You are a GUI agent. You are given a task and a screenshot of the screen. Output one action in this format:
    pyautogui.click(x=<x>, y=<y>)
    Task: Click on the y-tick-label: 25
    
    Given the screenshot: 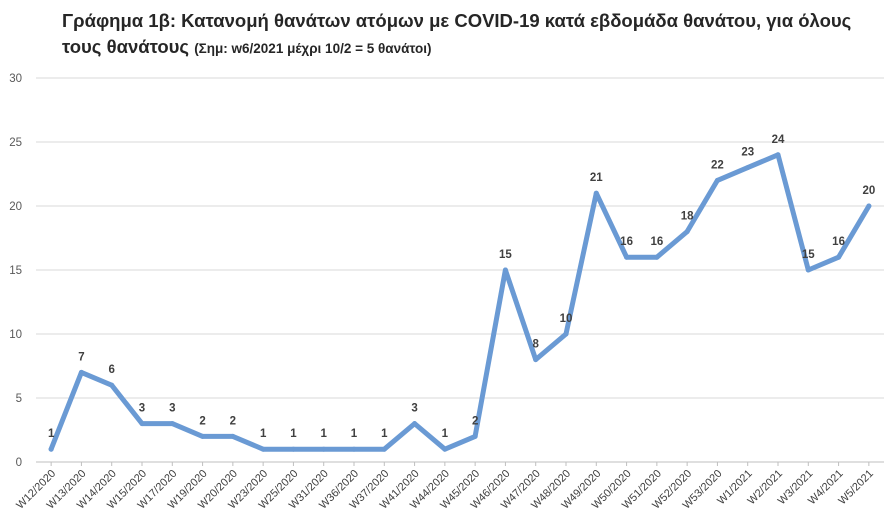 What is the action you would take?
    pyautogui.click(x=15, y=143)
    